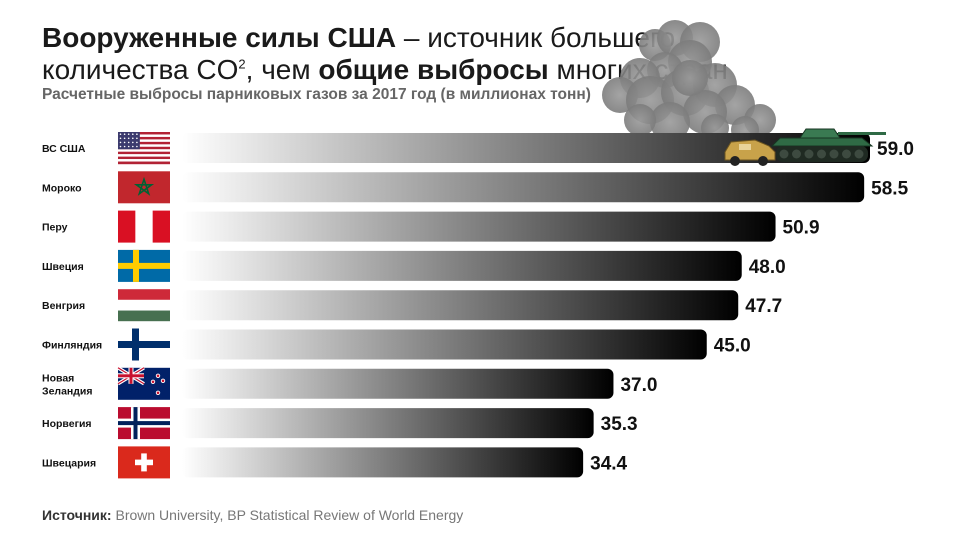  What do you see at coordinates (805, 147) in the screenshot?
I see `military-vehicles-icon` at bounding box center [805, 147].